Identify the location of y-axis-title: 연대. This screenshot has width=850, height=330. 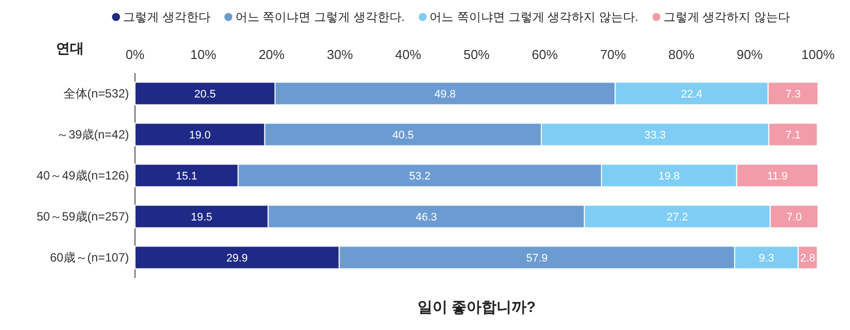
(70, 48).